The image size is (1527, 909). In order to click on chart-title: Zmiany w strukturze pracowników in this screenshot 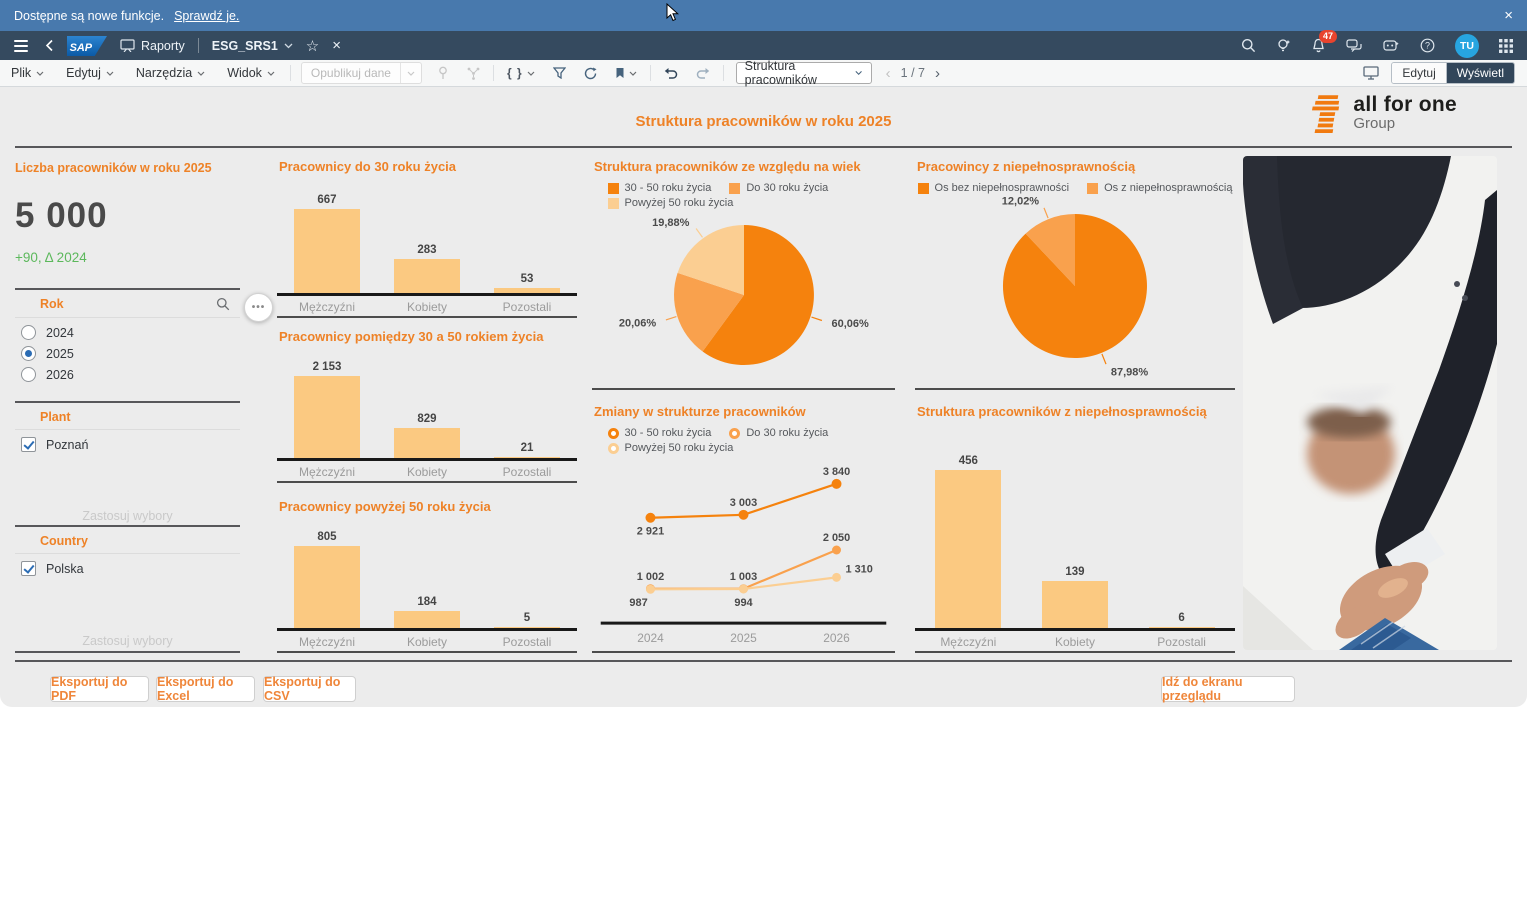, I will do `click(700, 411)`.